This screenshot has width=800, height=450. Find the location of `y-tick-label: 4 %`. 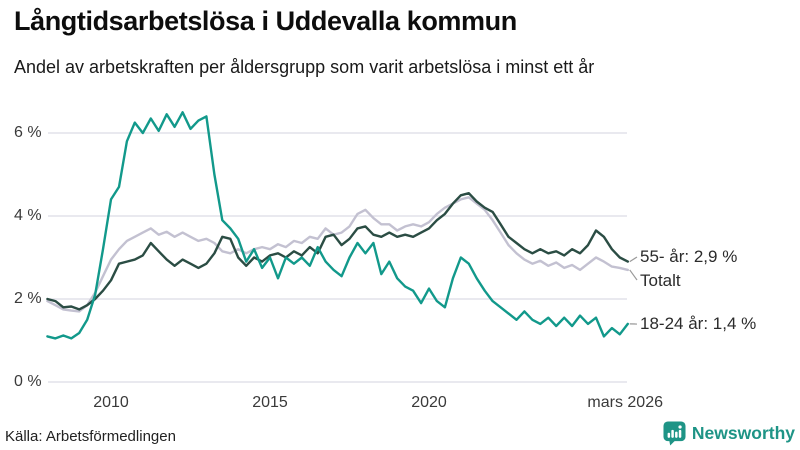

y-tick-label: 4 % is located at coordinates (28, 215).